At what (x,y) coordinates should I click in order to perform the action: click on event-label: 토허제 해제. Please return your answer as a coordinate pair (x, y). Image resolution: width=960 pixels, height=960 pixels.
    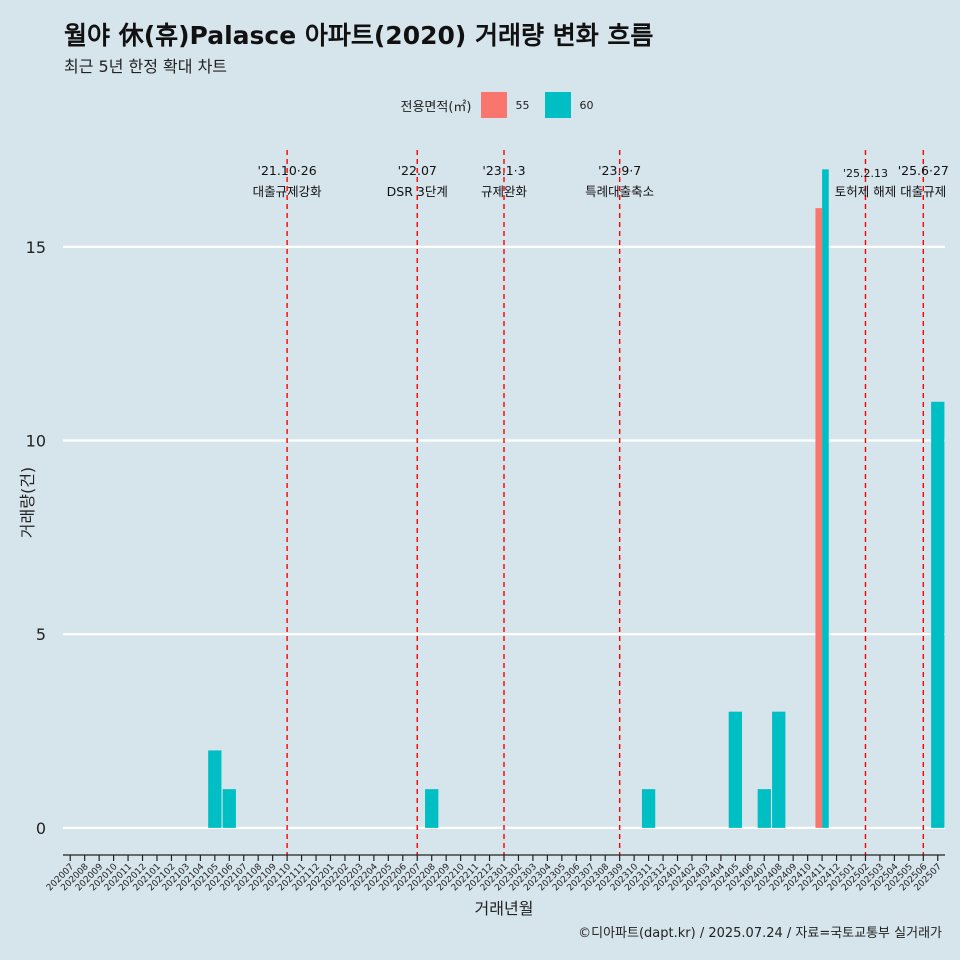
    Looking at the image, I should click on (865, 191).